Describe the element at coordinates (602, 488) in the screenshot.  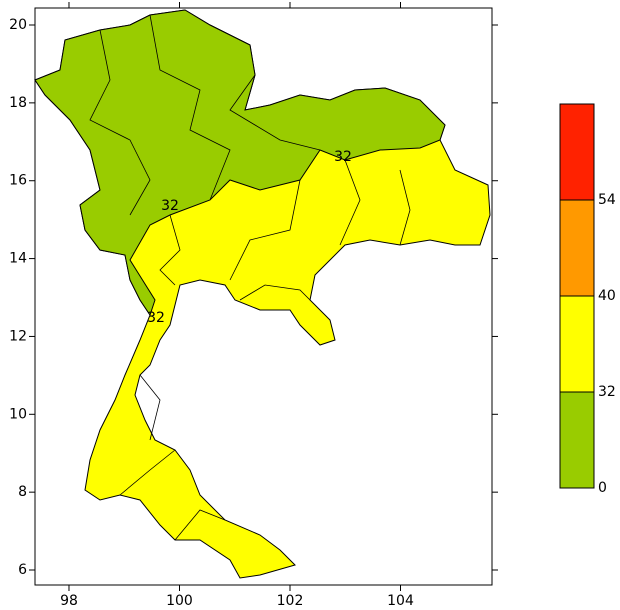
I see `colorbar-label: 0` at that location.